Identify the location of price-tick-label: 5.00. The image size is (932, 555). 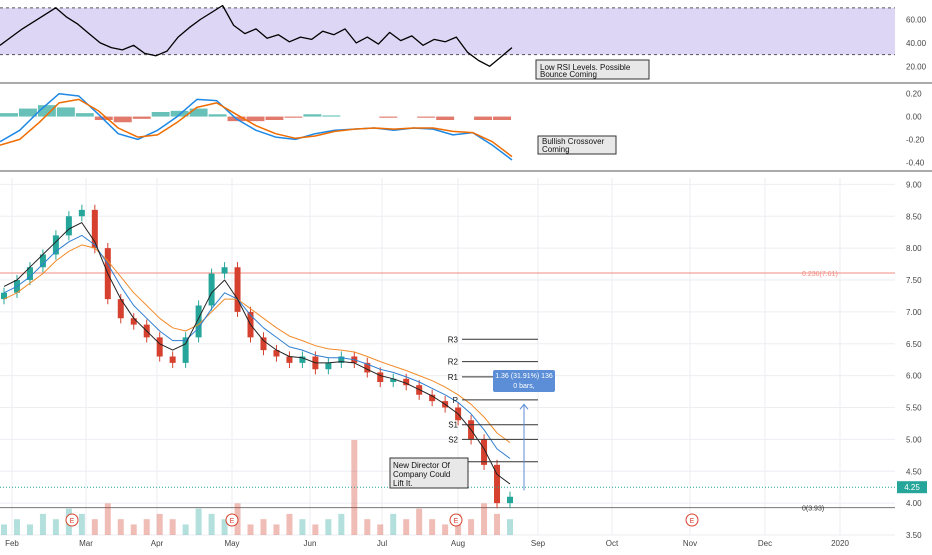
(914, 439).